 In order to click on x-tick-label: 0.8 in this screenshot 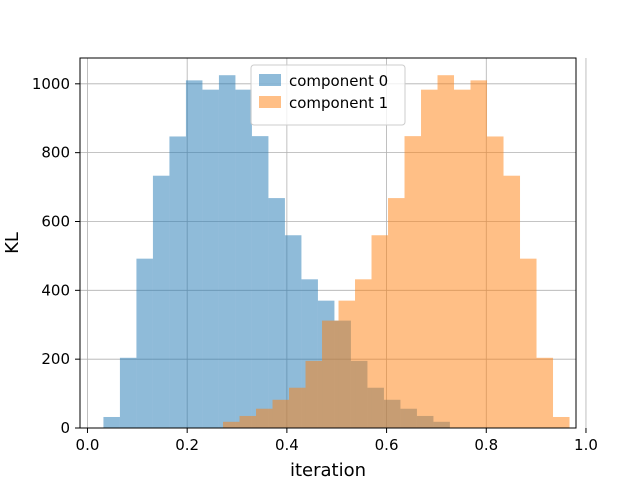, I will do `click(486, 445)`.